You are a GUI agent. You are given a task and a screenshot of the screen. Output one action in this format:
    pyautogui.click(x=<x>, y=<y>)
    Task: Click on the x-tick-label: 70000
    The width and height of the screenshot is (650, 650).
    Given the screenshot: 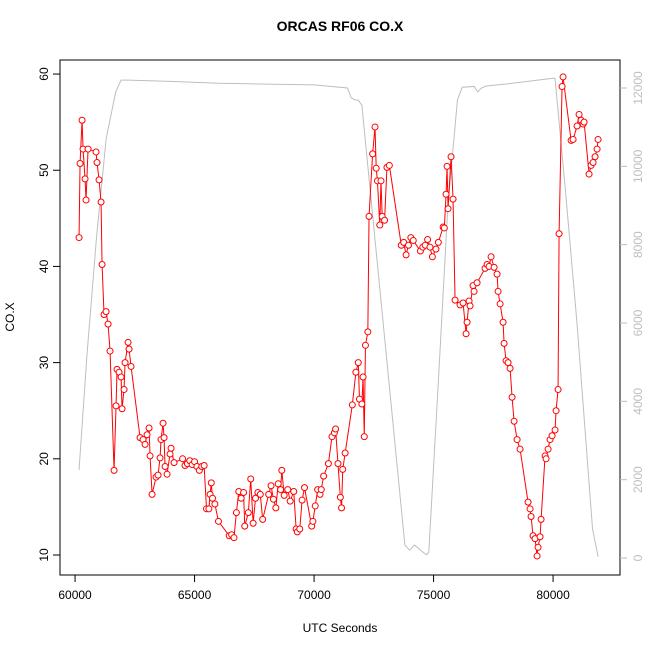 What is the action you would take?
    pyautogui.click(x=314, y=595)
    